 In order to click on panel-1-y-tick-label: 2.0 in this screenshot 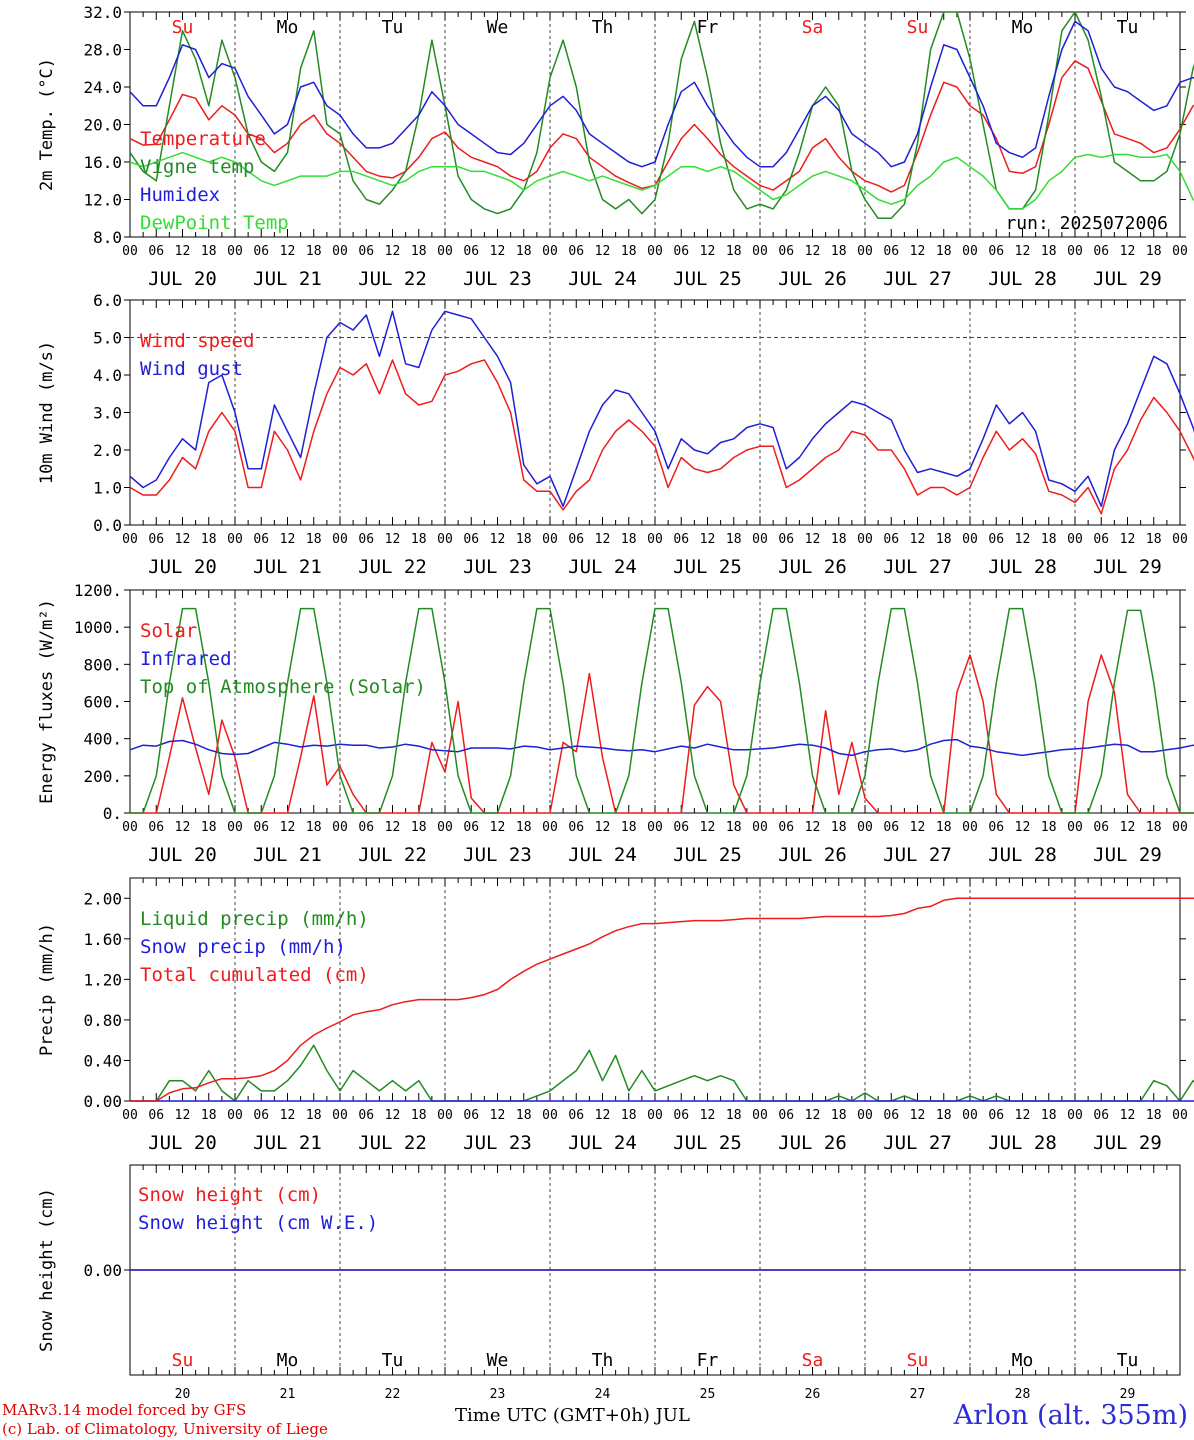, I will do `click(107, 450)`.